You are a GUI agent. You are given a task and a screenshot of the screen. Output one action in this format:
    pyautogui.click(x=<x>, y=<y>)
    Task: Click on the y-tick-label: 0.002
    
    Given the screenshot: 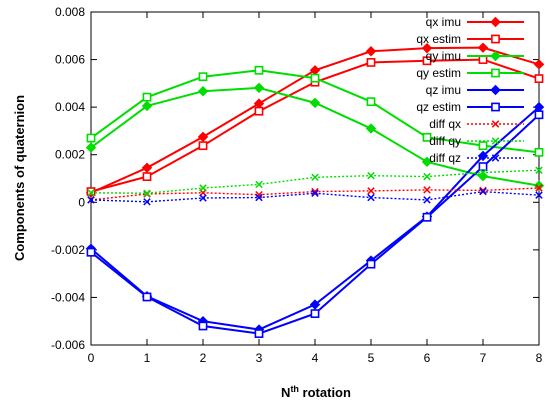 What is the action you would take?
    pyautogui.click(x=70, y=155)
    